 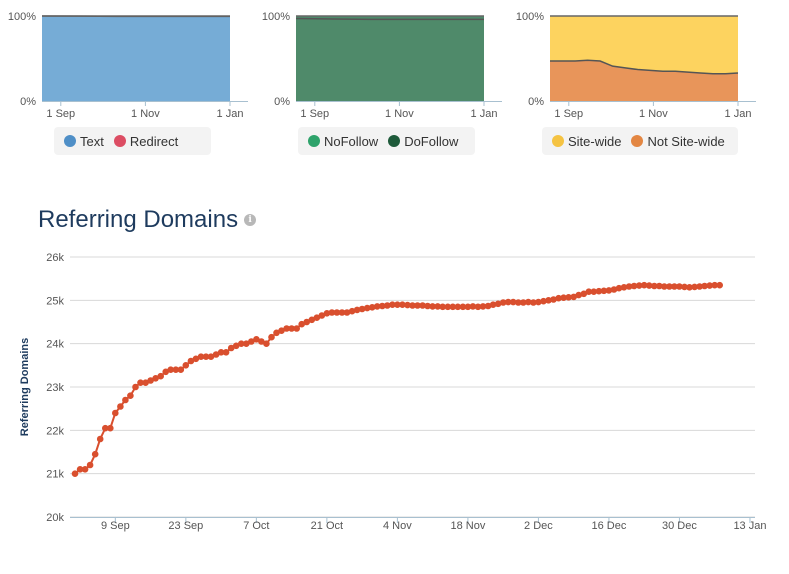 What do you see at coordinates (423, 141) in the screenshot?
I see `legend-dofollow: DoFollow` at bounding box center [423, 141].